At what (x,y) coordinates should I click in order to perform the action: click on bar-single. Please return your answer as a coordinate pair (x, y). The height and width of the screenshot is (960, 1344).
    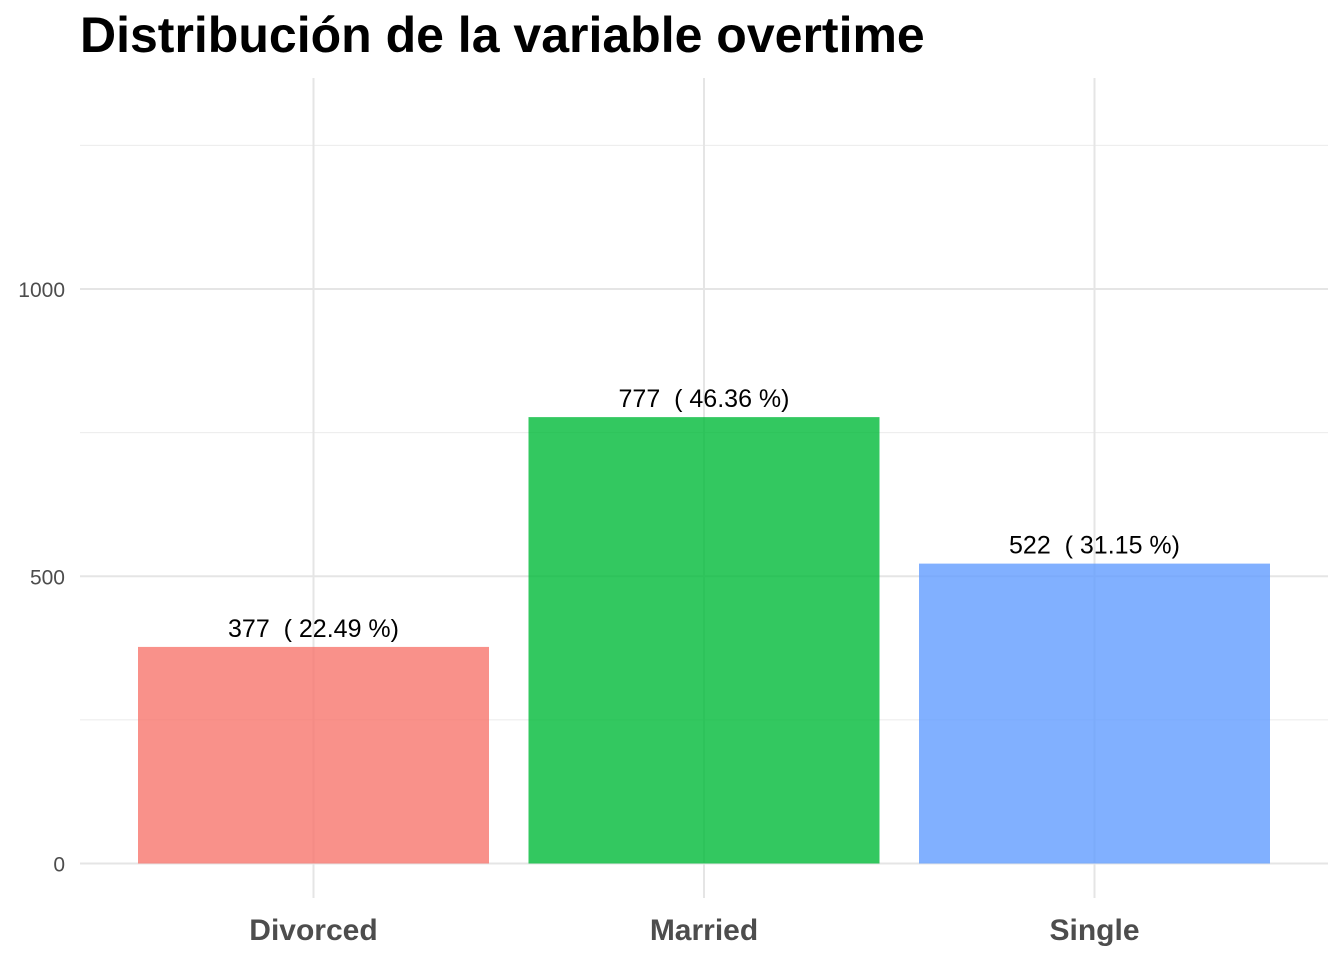
    Looking at the image, I should click on (1094, 713).